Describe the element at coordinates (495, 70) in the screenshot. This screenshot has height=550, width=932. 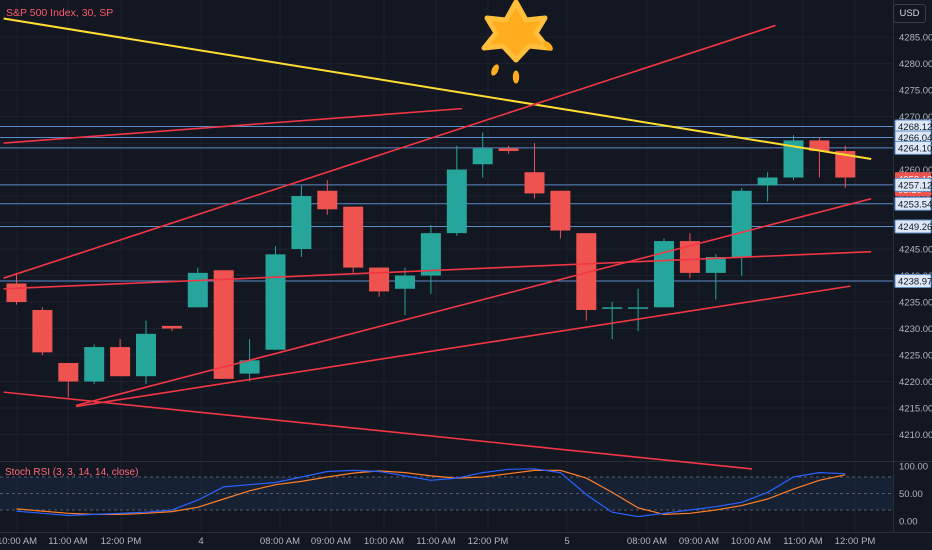
I see `star-spark-left` at that location.